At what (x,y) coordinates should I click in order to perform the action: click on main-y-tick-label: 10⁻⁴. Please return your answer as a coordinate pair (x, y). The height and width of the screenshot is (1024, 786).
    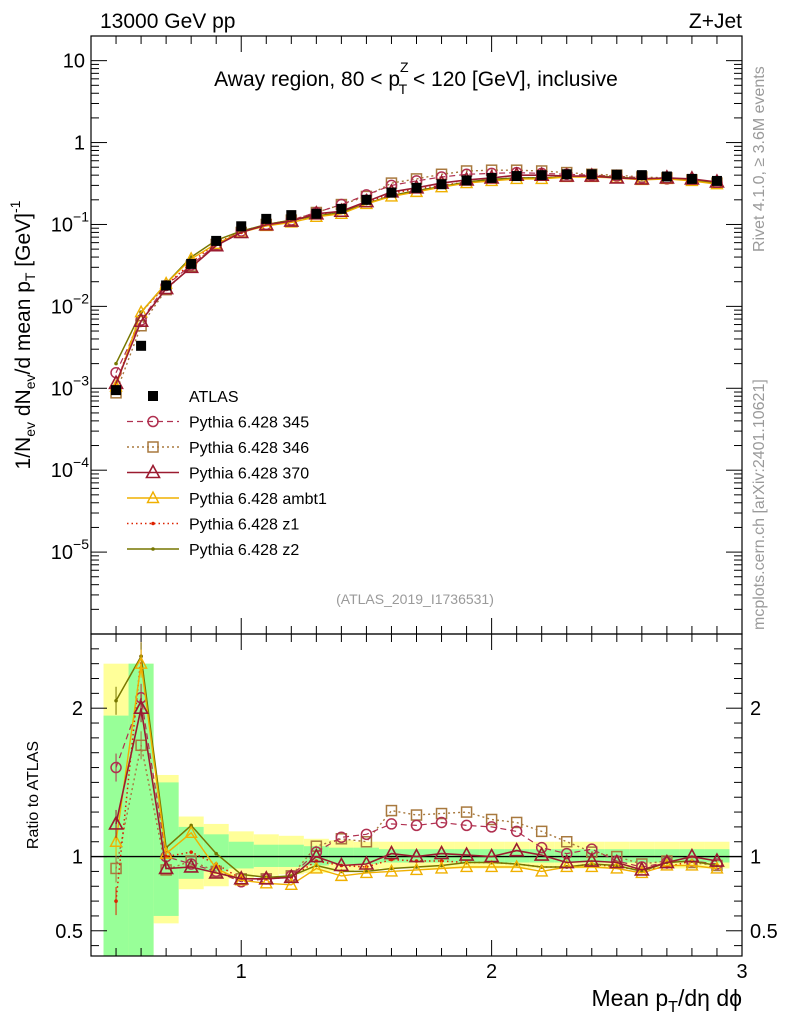
    Looking at the image, I should click on (70, 468).